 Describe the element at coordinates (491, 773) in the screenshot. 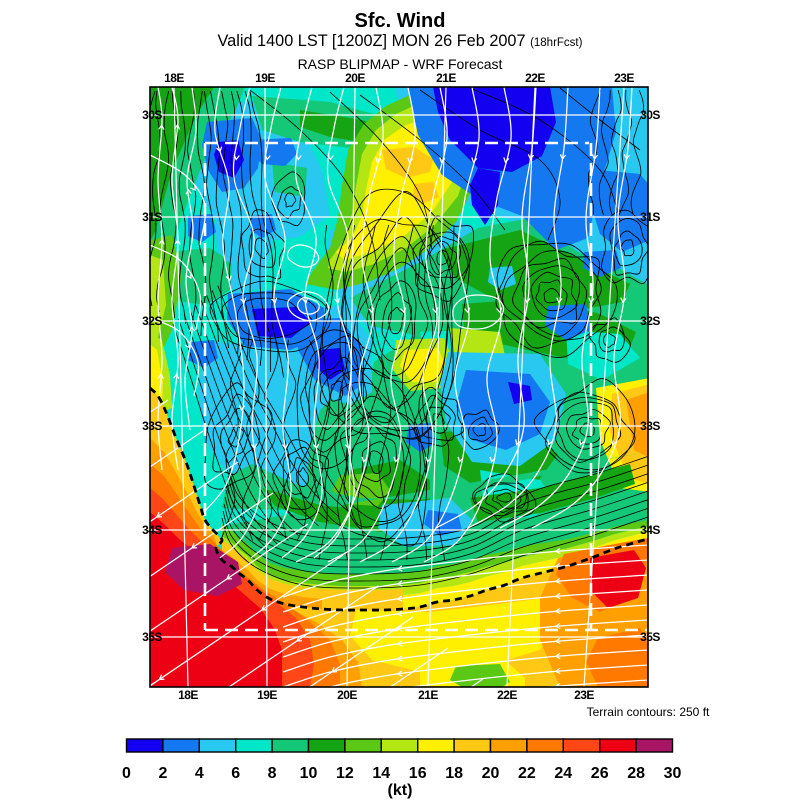

I see `svg-text: 20` at that location.